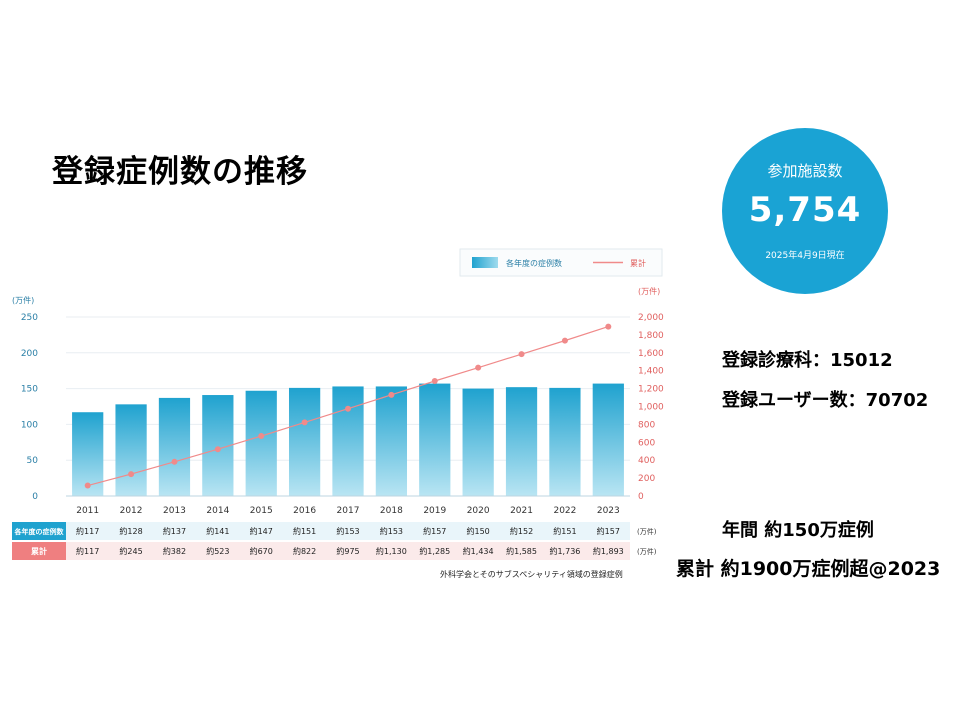  What do you see at coordinates (321, 531) in the screenshot?
I see `table-row-1-bg` at bounding box center [321, 531].